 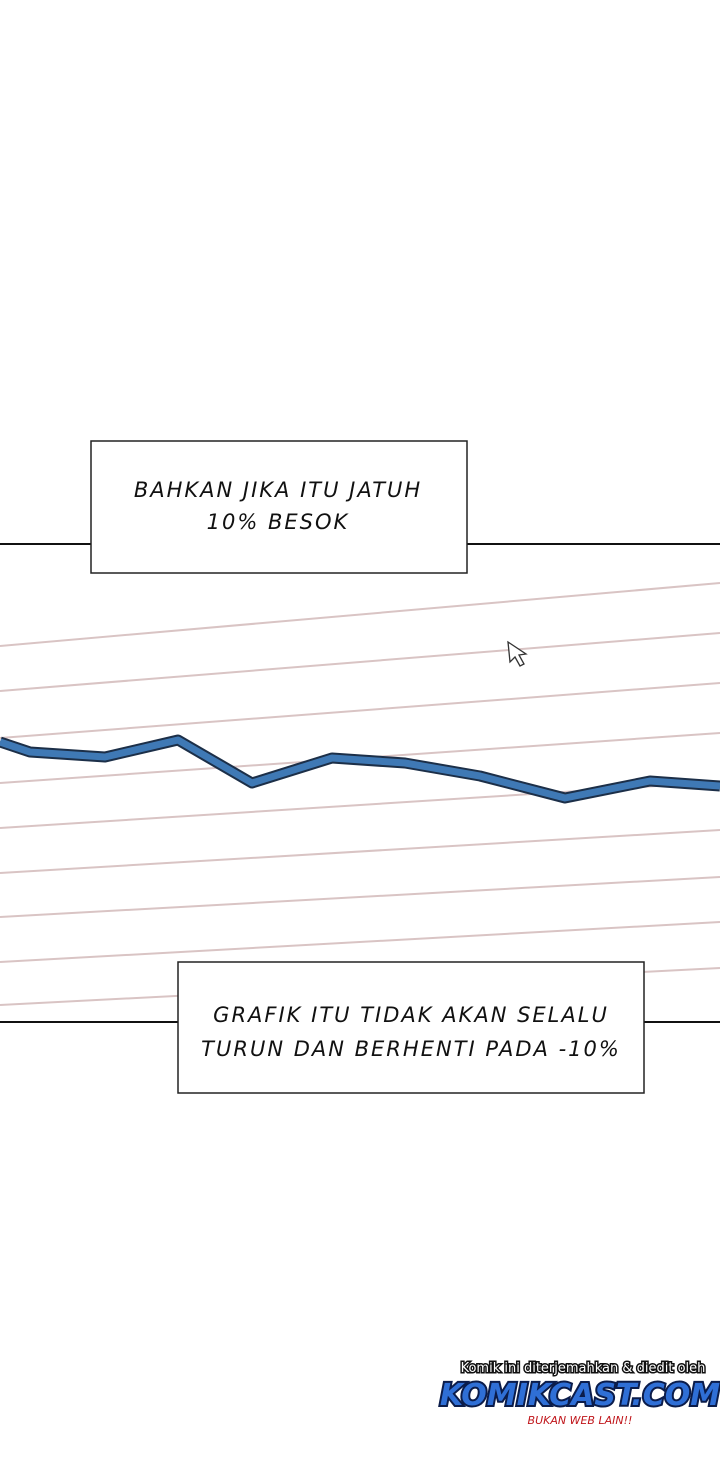 I want to click on caption-text: TURUN DAN BERHENTI PADA -10%, so click(x=411, y=1049).